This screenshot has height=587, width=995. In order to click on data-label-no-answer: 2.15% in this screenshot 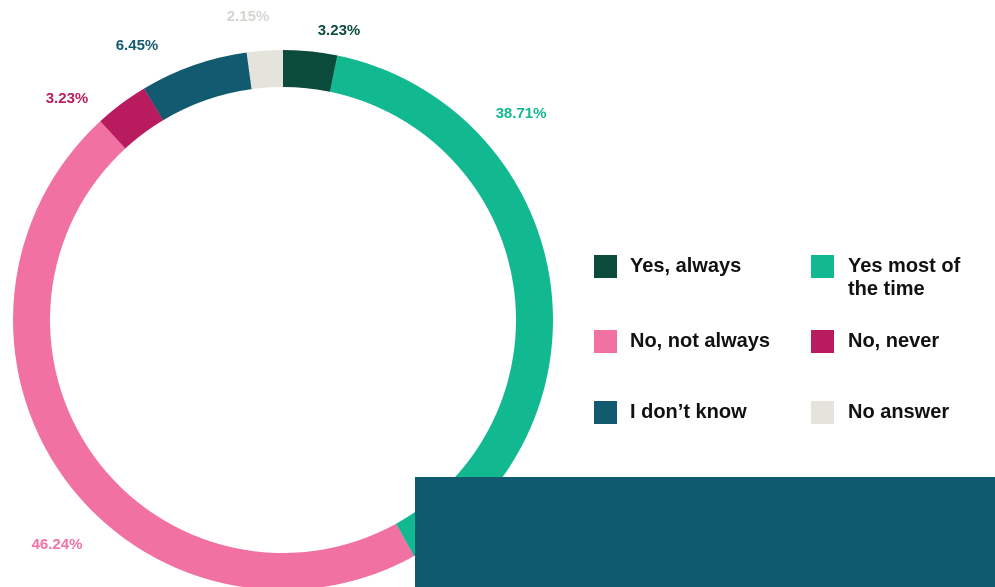, I will do `click(248, 16)`.